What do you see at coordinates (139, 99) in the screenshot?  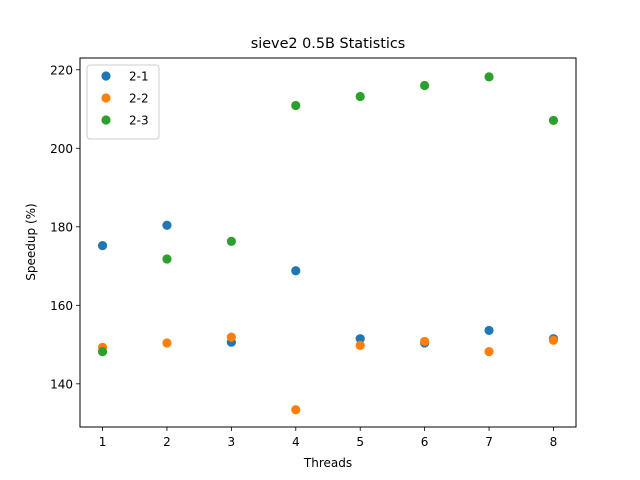 I see `legend-label: 2-2` at bounding box center [139, 99].